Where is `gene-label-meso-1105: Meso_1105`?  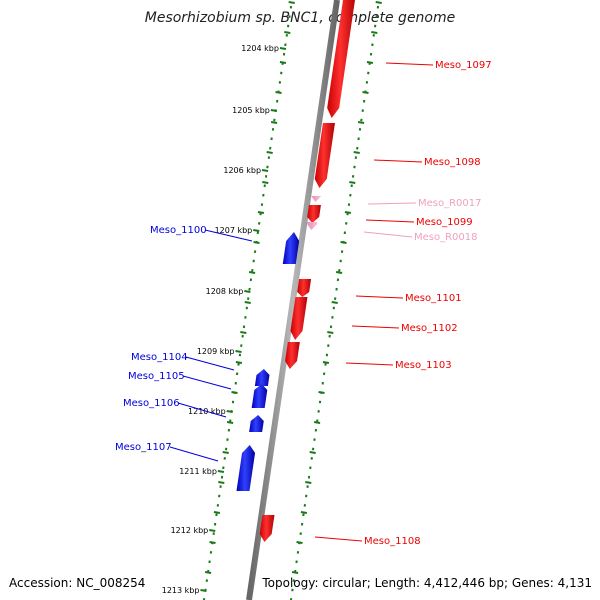 gene-label-meso-1105: Meso_1105 is located at coordinates (156, 376).